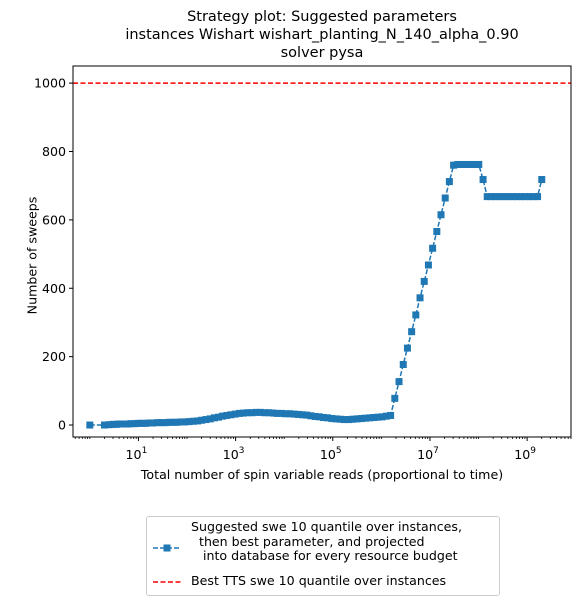 This screenshot has height=605, width=580. What do you see at coordinates (322, 17) in the screenshot?
I see `chart-title-line-1: Strategy plot: Suggested parameters` at bounding box center [322, 17].